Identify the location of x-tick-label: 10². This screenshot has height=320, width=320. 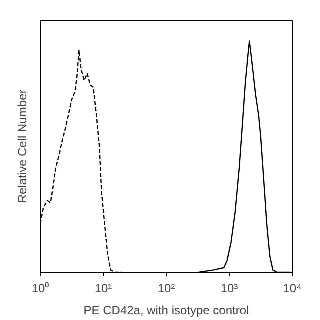
(167, 289).